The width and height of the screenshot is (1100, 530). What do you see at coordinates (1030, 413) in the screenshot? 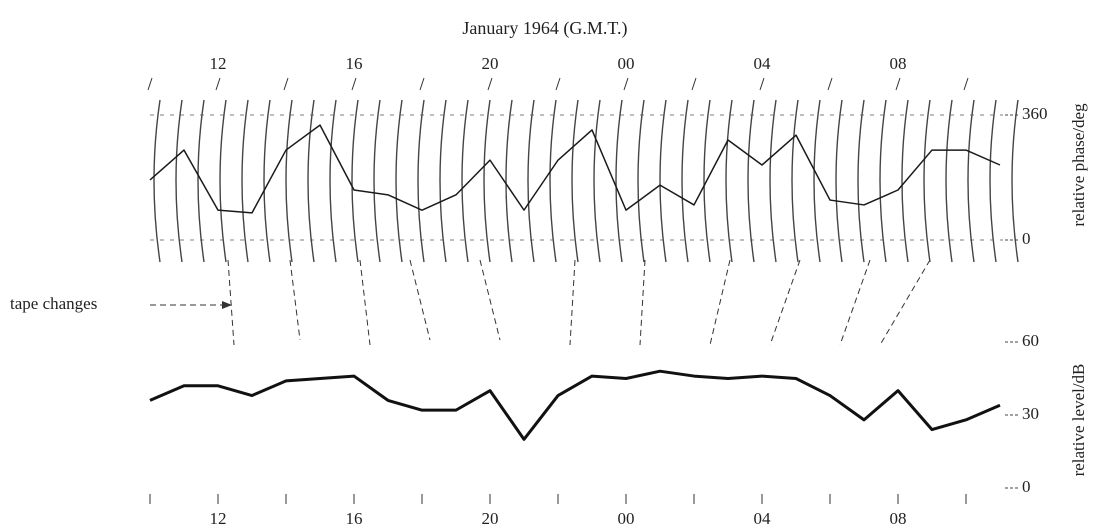
I see `y-tick-label: 30` at bounding box center [1030, 413].